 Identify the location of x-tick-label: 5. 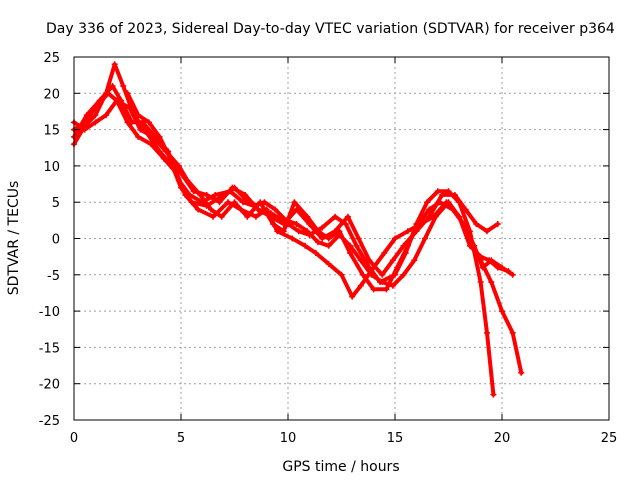
(181, 438).